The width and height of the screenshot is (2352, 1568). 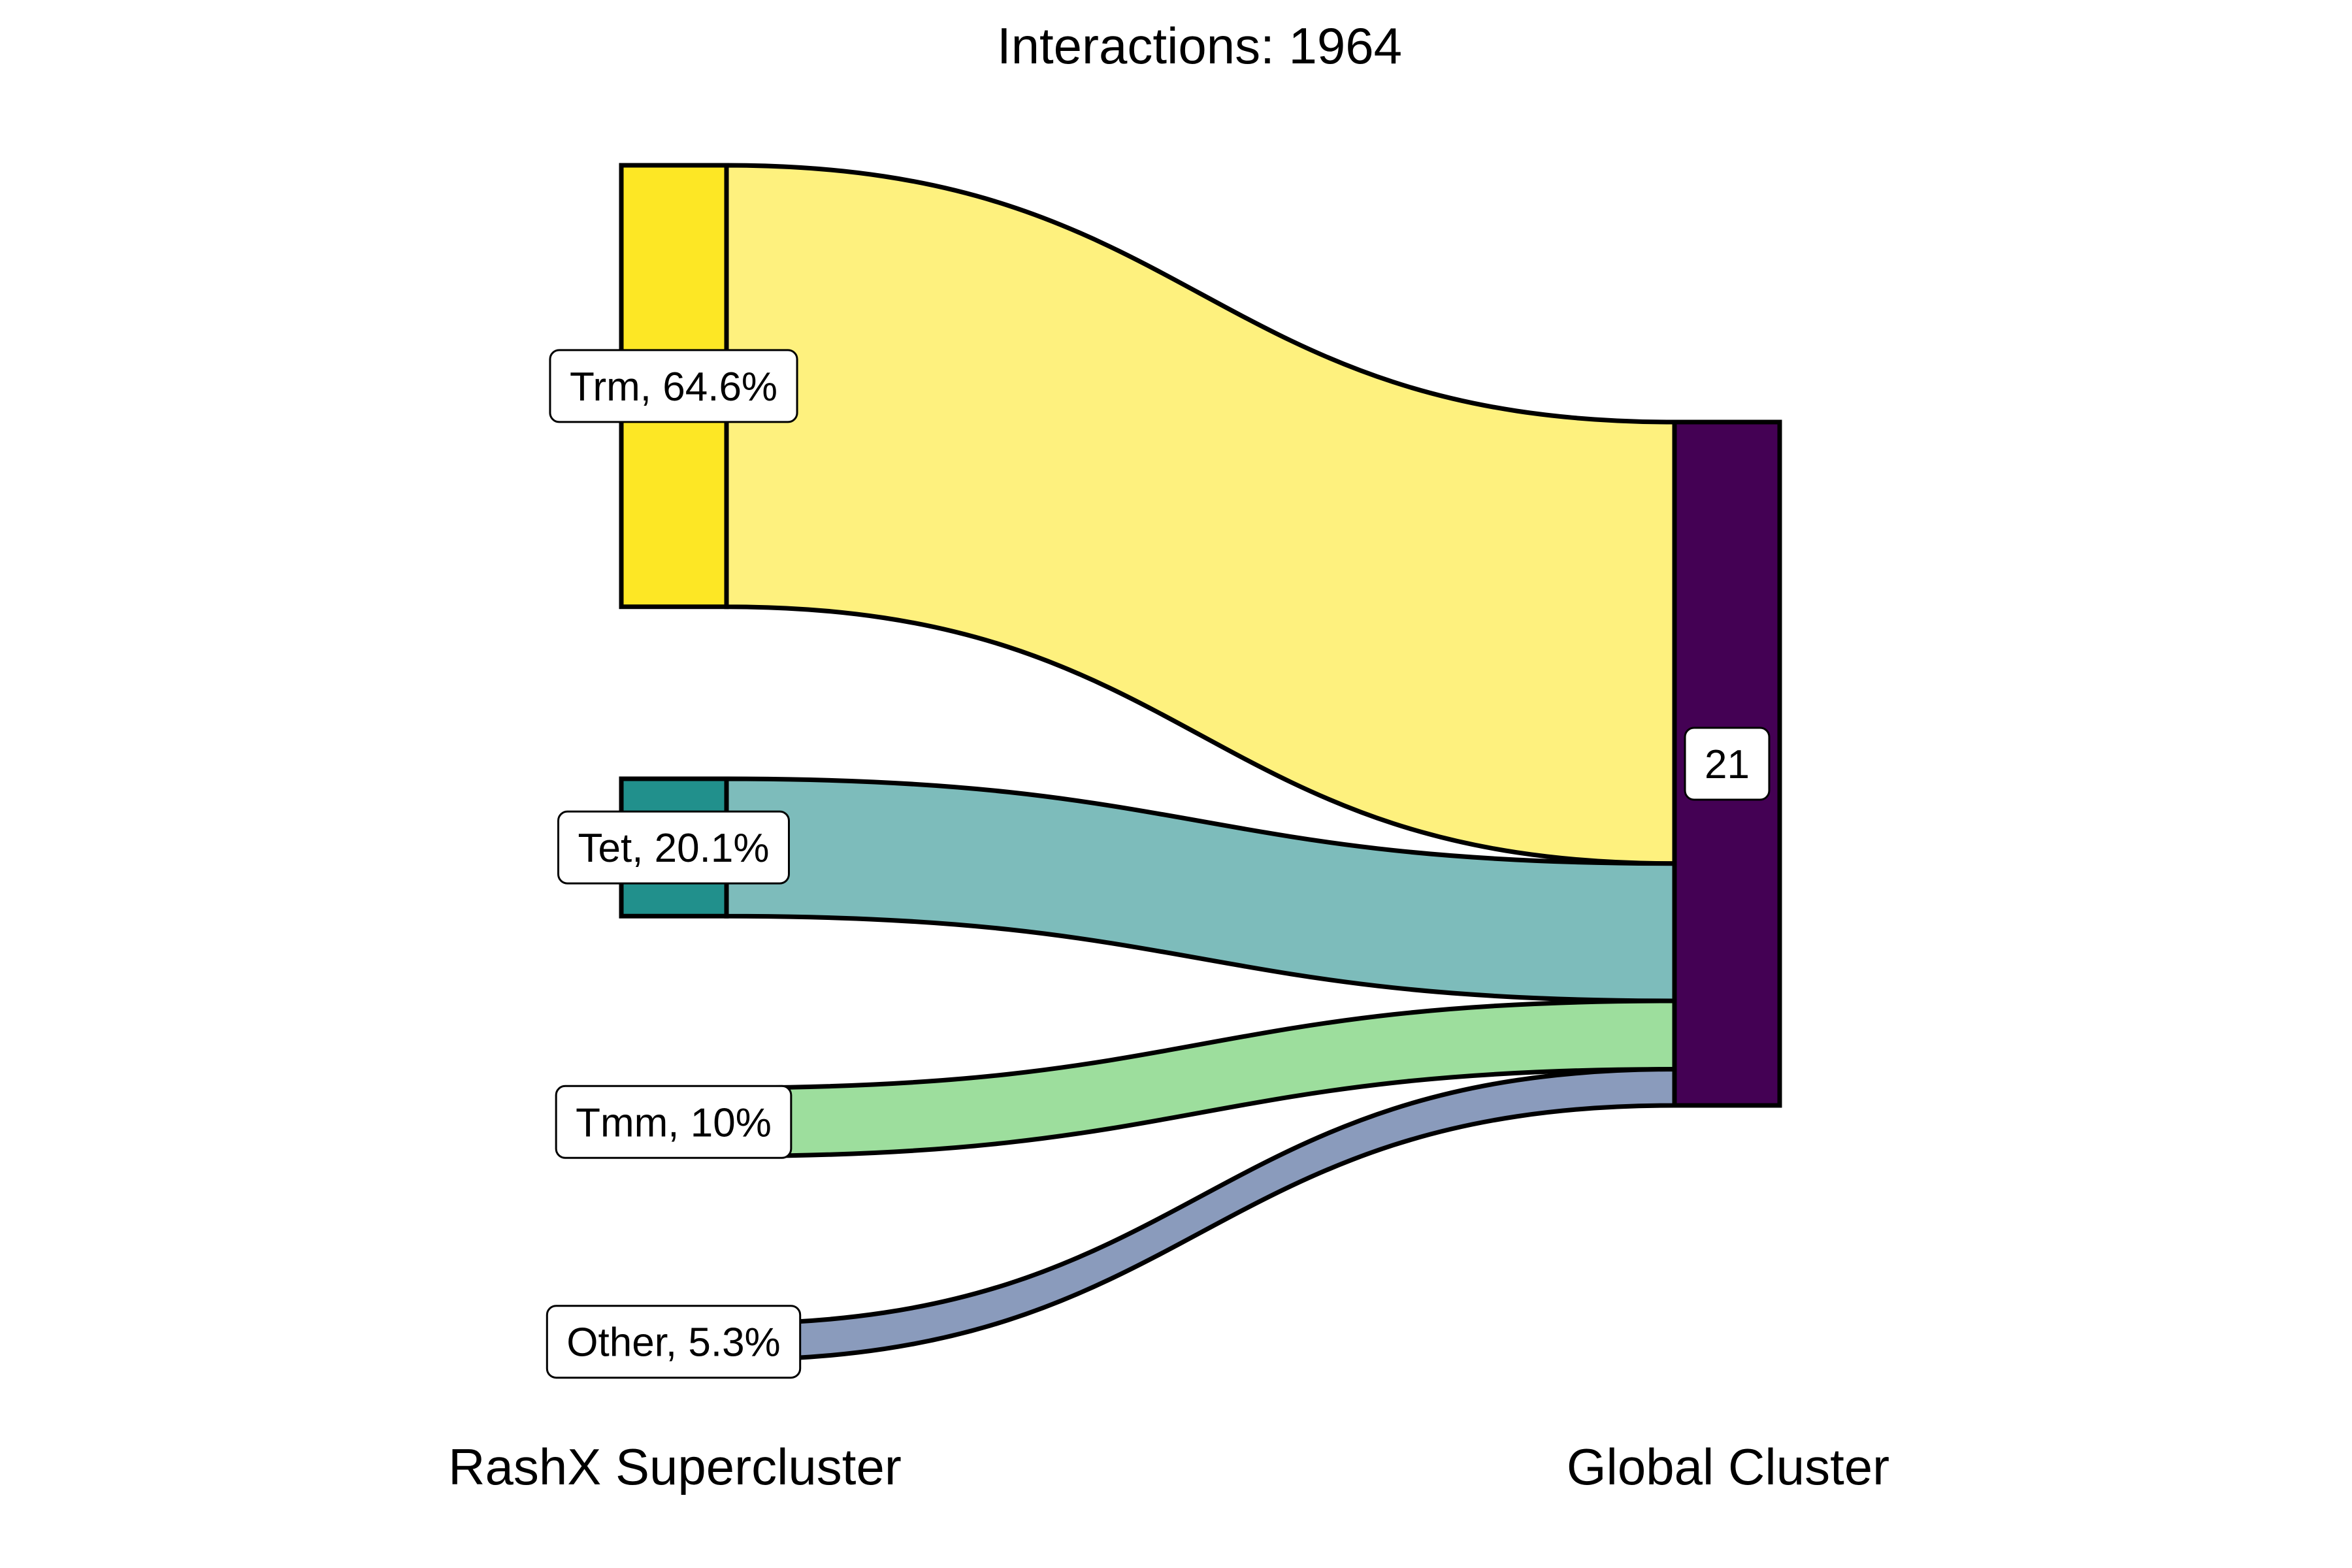 I want to click on label-tmm: Tmm, 10%, so click(x=673, y=1122).